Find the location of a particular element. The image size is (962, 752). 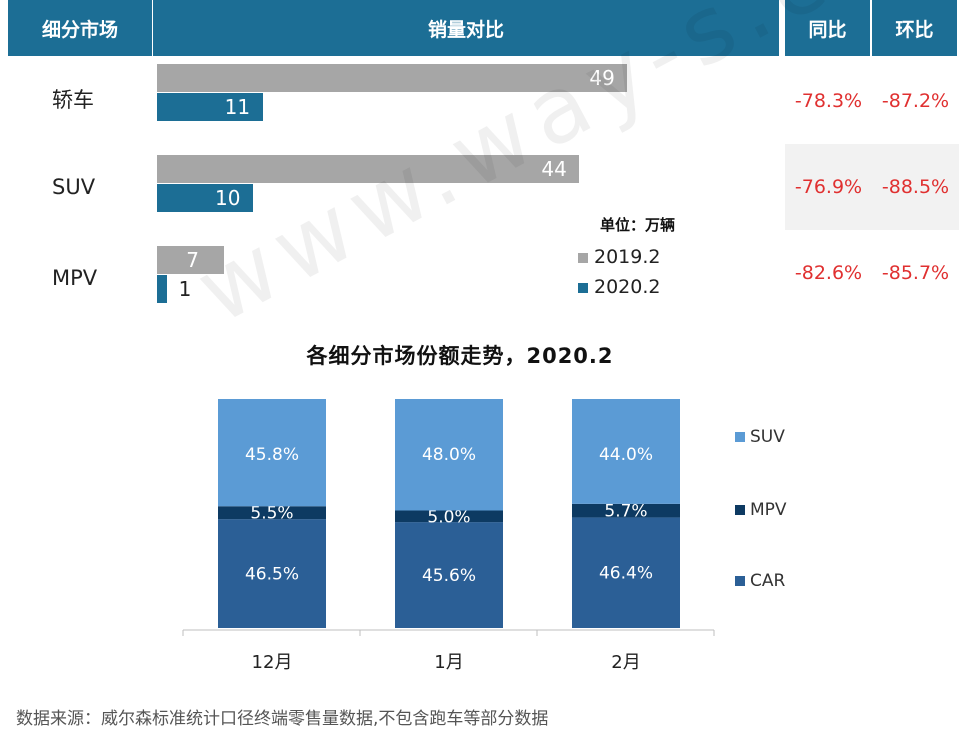

header-sales-compare: 销量对比 is located at coordinates (466, 28).